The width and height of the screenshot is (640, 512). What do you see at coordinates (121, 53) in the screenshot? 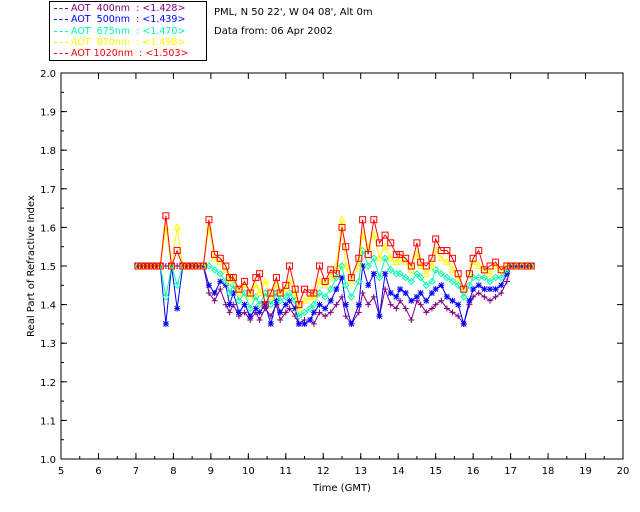
I see `legend-item: AOT 1020nm : <1.503>` at bounding box center [121, 53].